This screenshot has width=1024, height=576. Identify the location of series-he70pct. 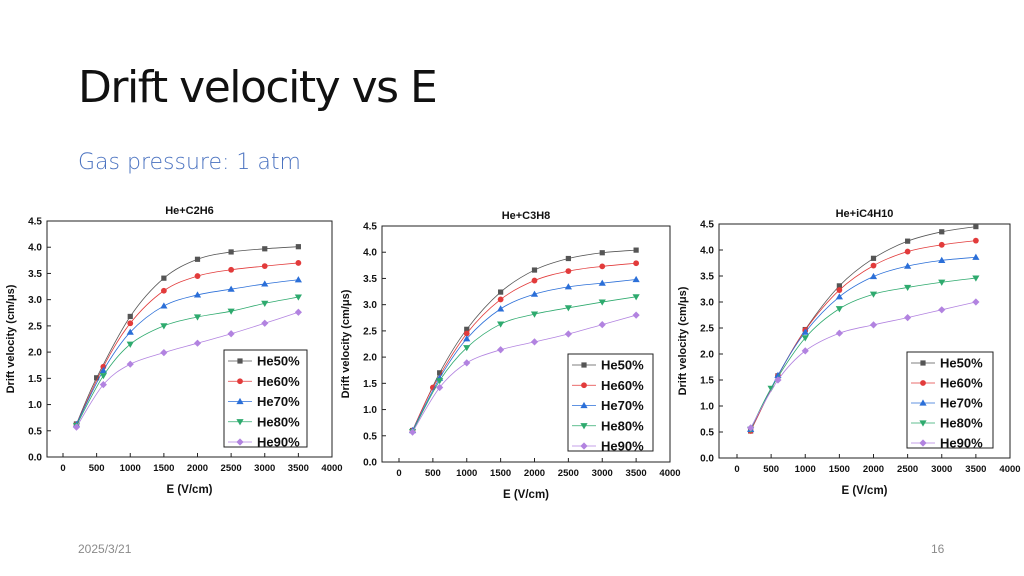
(863, 342).